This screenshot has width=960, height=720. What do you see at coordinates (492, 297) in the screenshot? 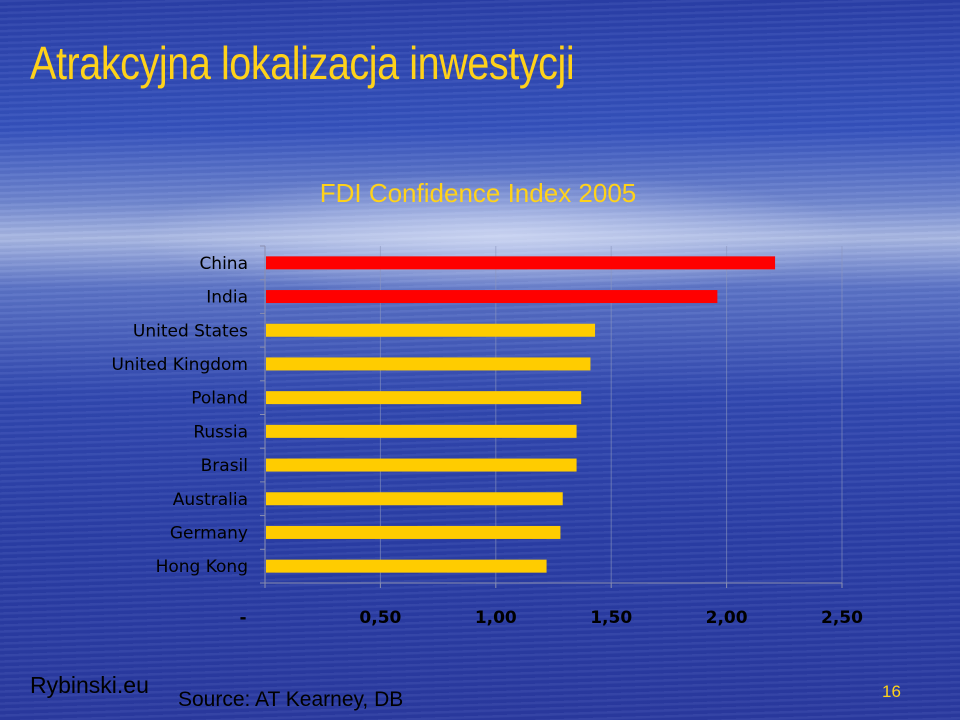
I see `bar-india` at bounding box center [492, 297].